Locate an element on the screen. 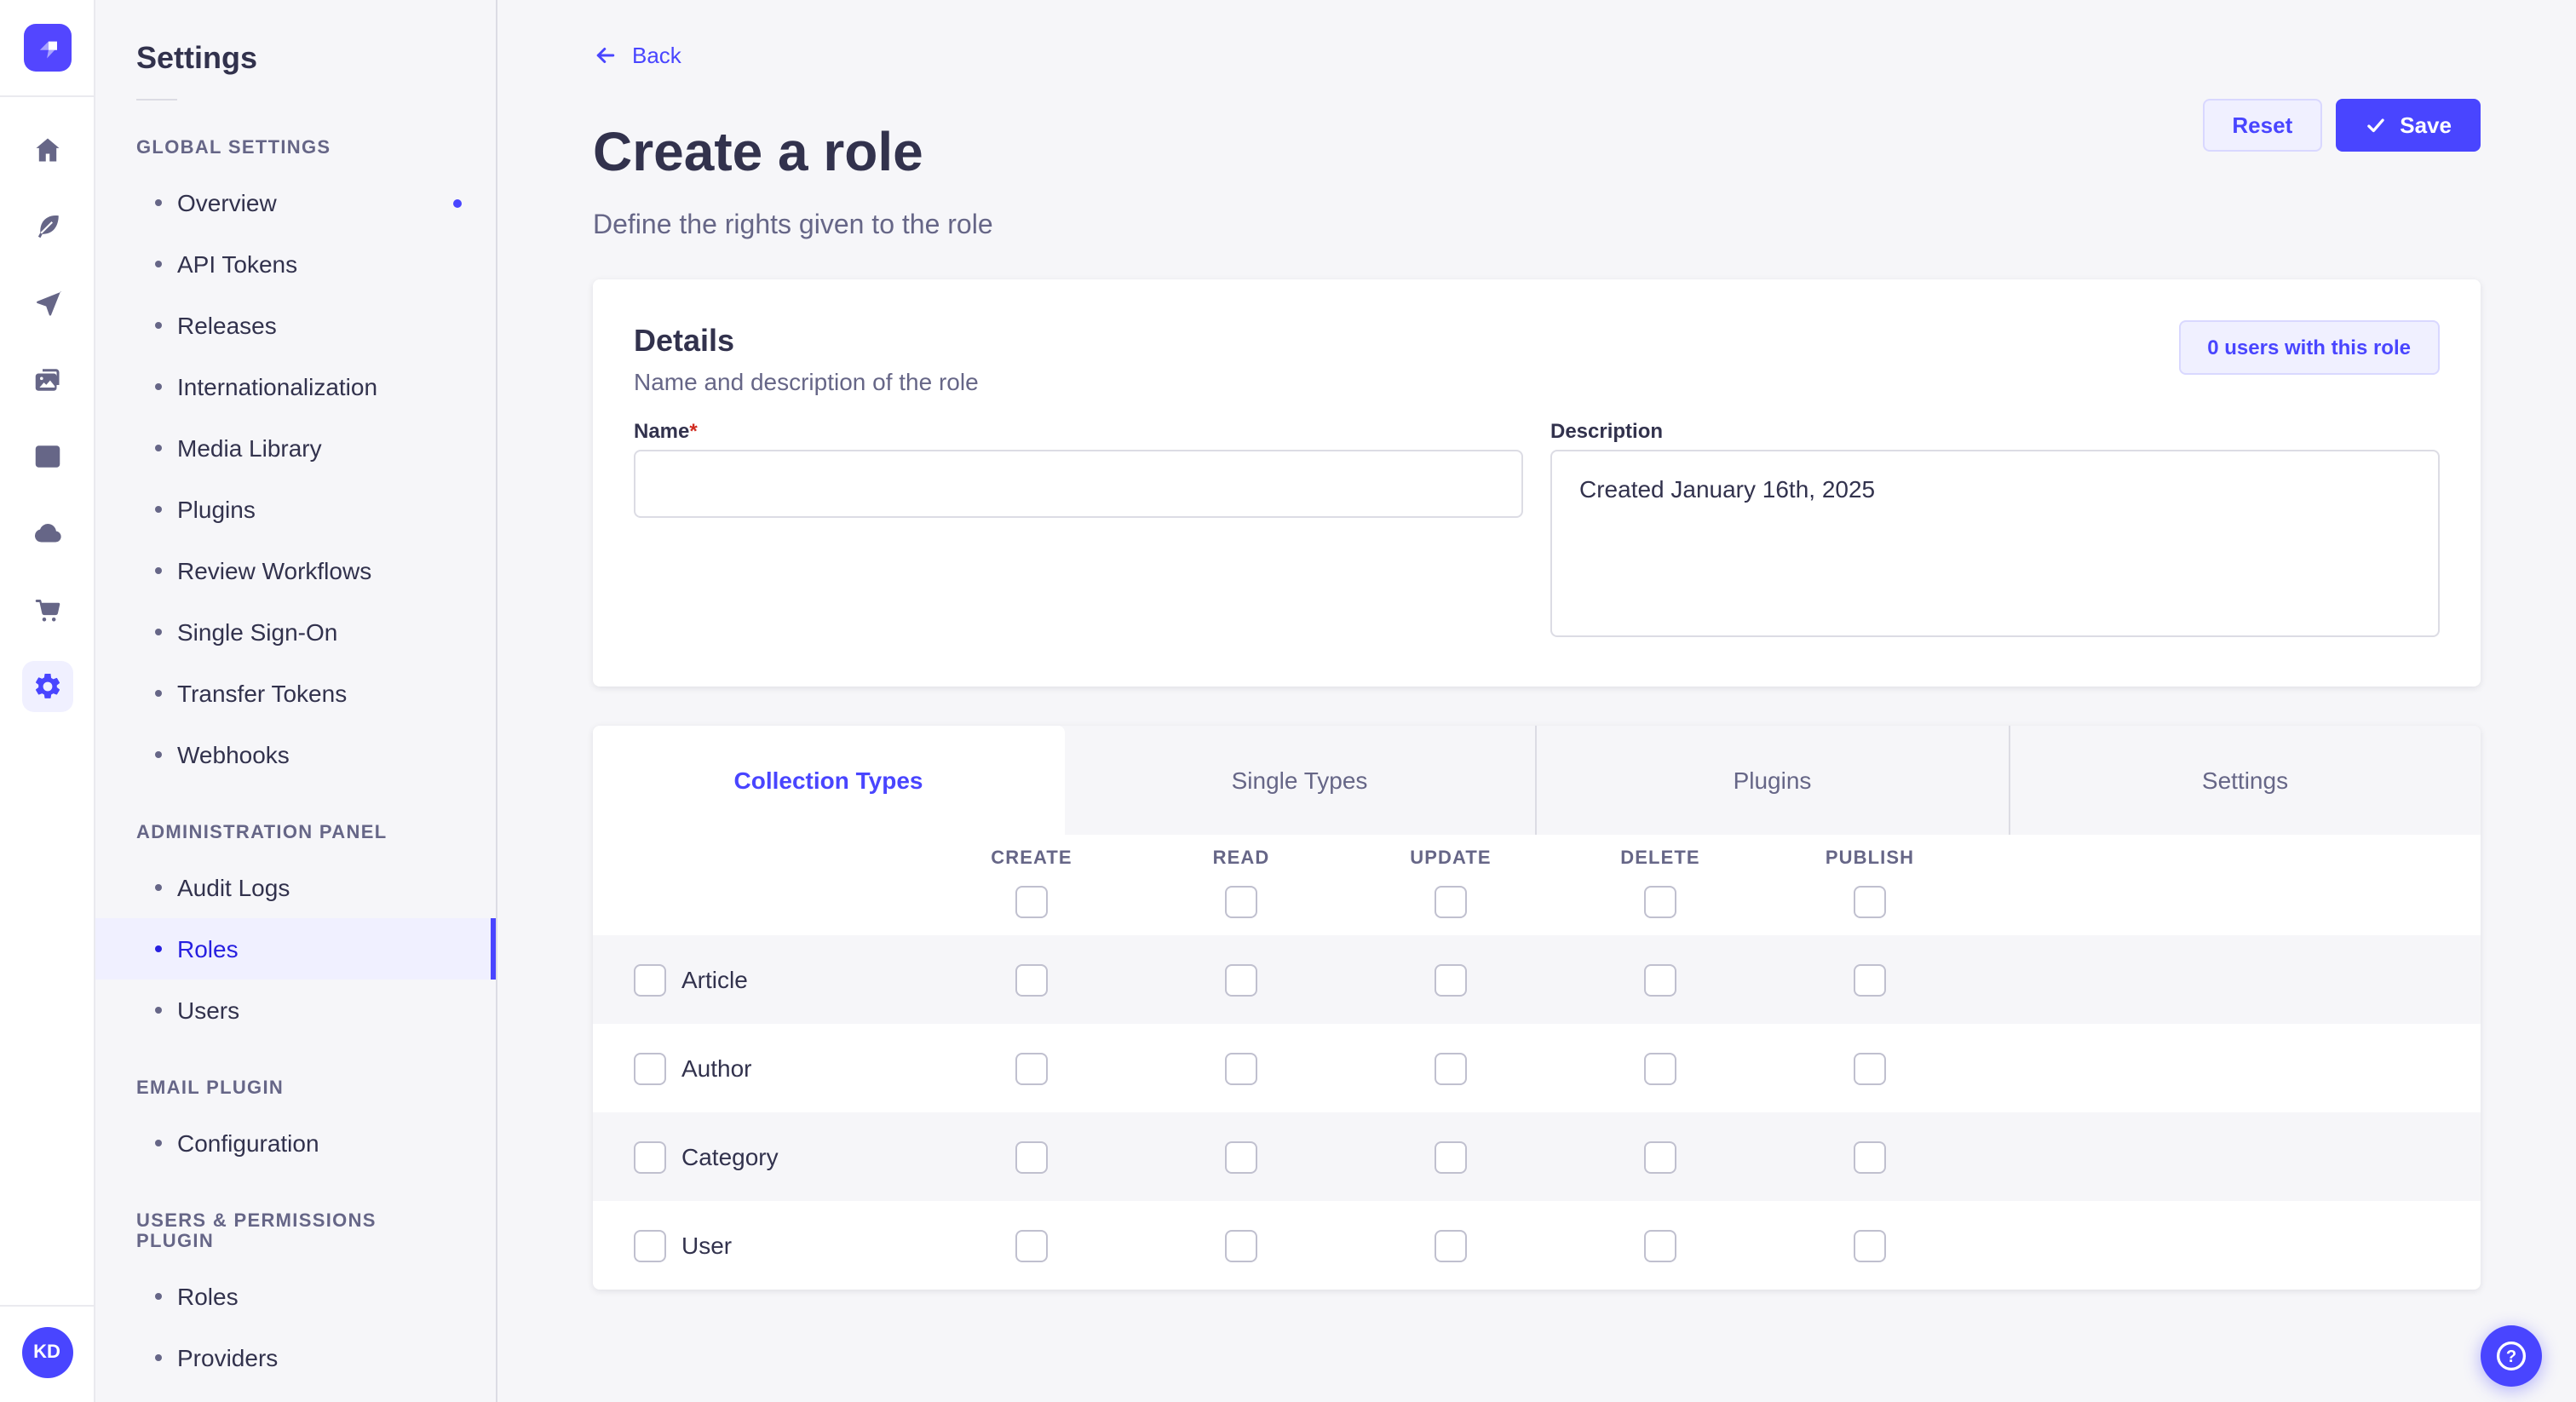 The width and height of the screenshot is (2576, 1402). rail-bottom: KD is located at coordinates (47, 1353).